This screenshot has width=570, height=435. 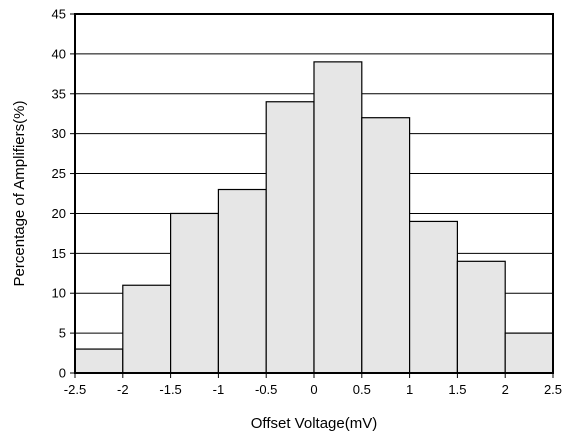 What do you see at coordinates (59, 213) in the screenshot?
I see `y-tick-label: 20` at bounding box center [59, 213].